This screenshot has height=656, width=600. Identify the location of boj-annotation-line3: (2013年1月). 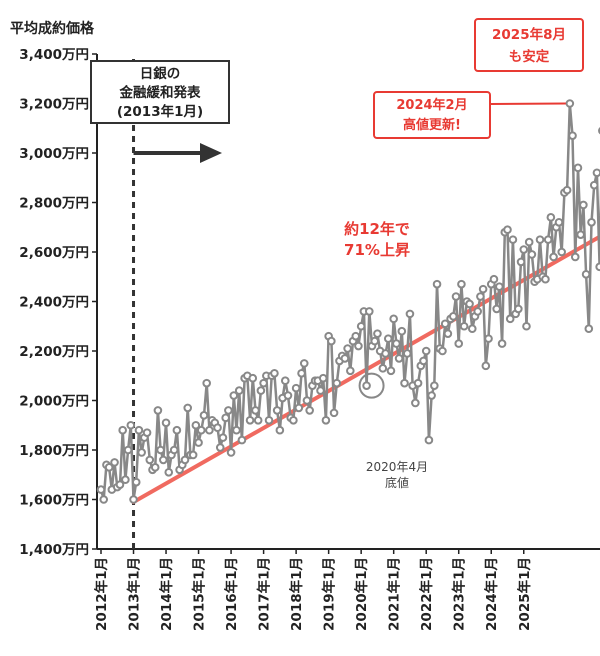
(160, 112).